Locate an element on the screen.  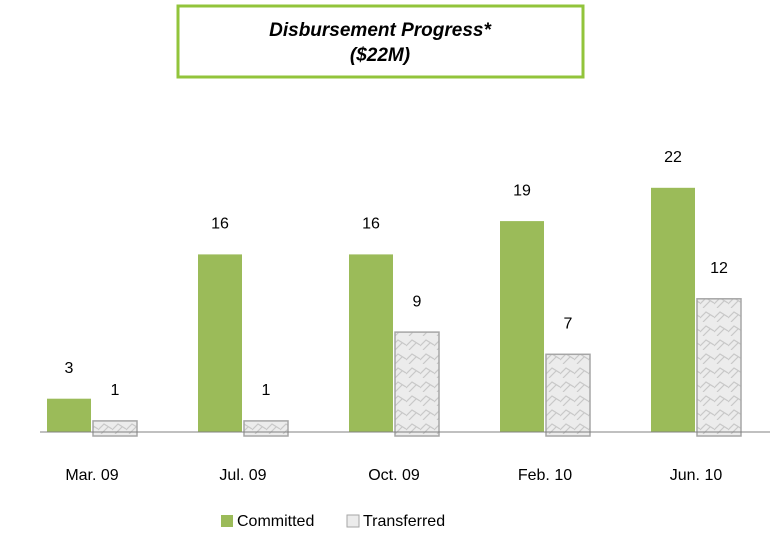
data-label: 3 is located at coordinates (69, 368).